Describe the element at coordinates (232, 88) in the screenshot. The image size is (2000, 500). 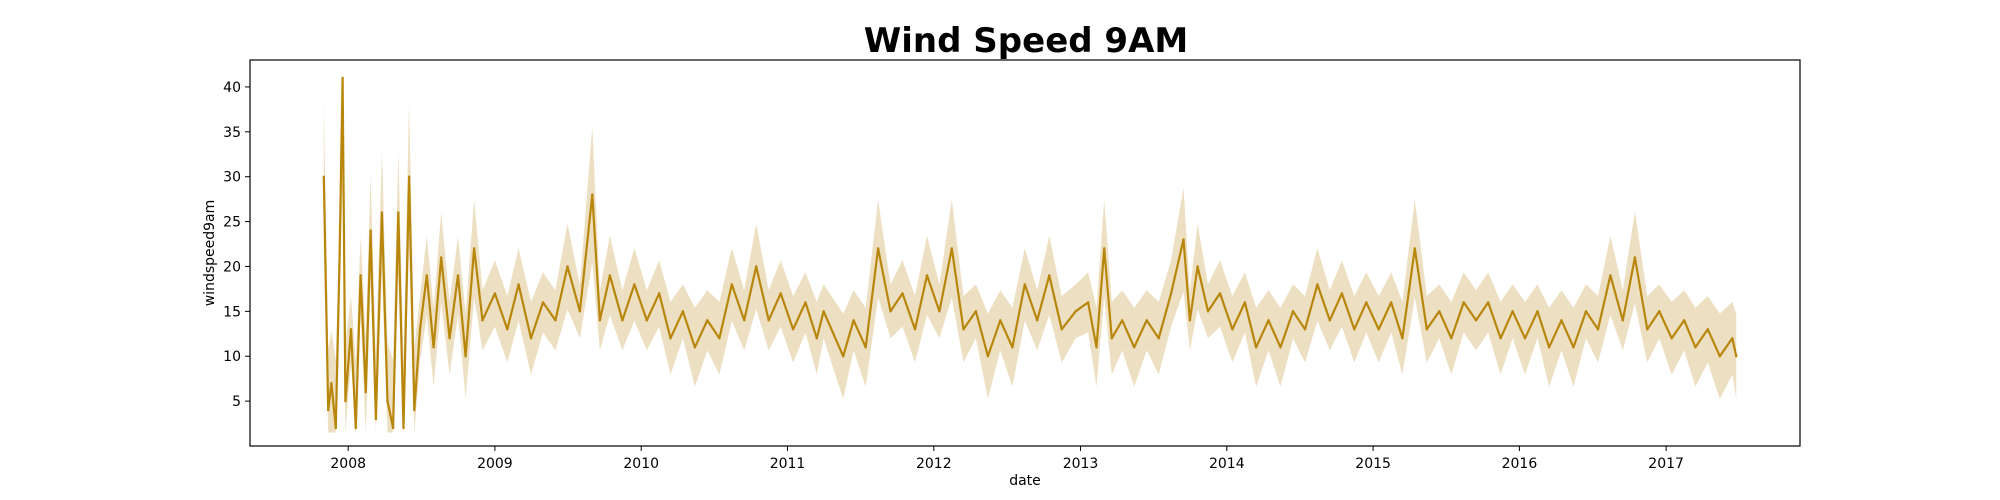
I see `y-tick-label: 40` at that location.